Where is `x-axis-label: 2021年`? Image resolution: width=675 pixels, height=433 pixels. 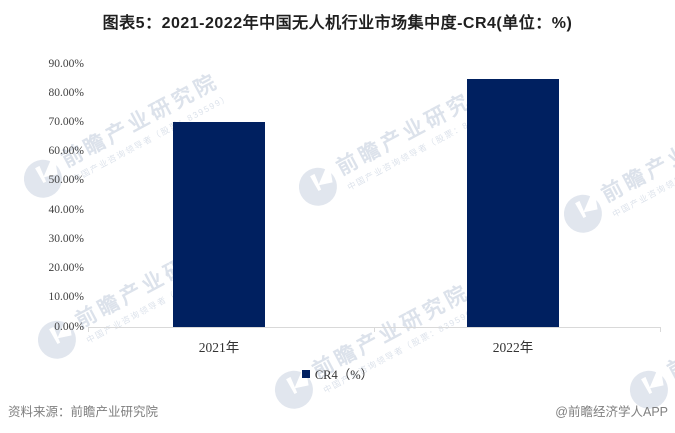 x-axis-label: 2021年 is located at coordinates (219, 347).